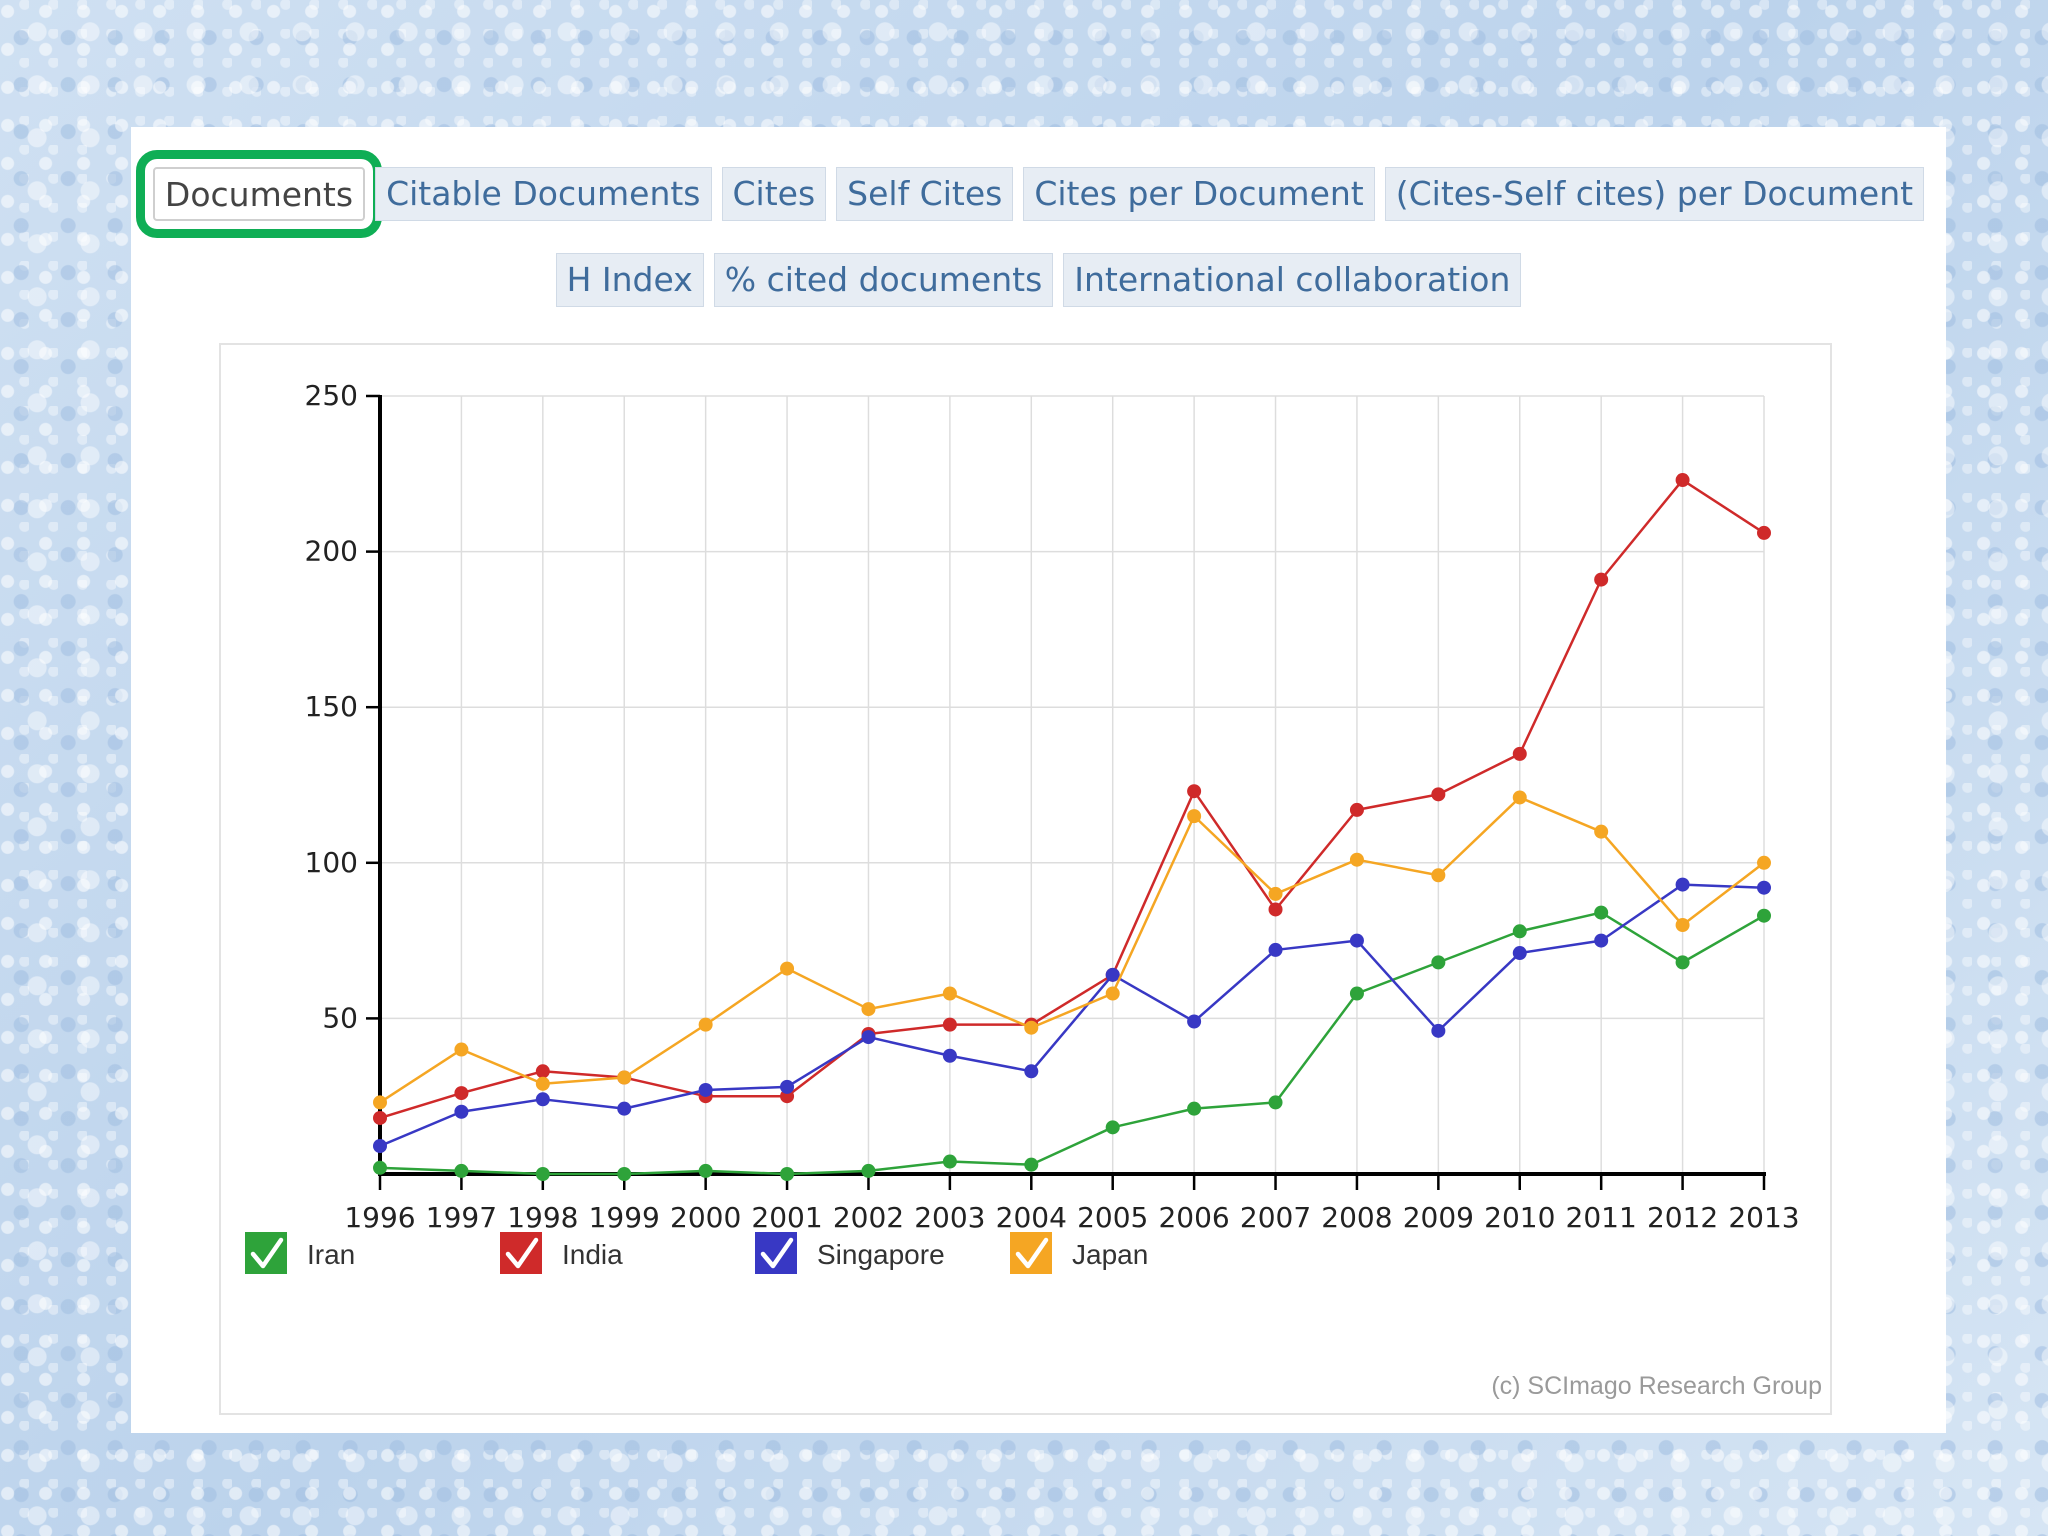 This screenshot has width=2048, height=1536. Describe the element at coordinates (379, 1217) in the screenshot. I see `x-tick-label: 1996` at that location.